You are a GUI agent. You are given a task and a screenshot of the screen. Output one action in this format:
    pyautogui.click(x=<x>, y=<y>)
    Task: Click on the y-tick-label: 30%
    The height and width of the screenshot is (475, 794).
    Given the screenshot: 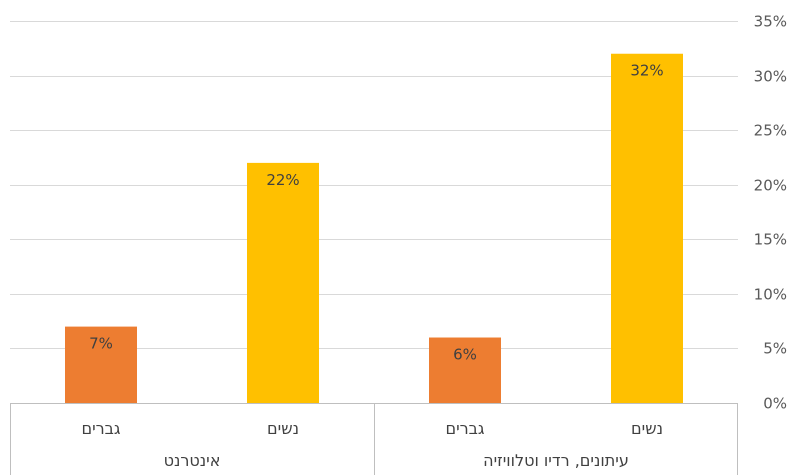 What is the action you would take?
    pyautogui.click(x=770, y=77)
    